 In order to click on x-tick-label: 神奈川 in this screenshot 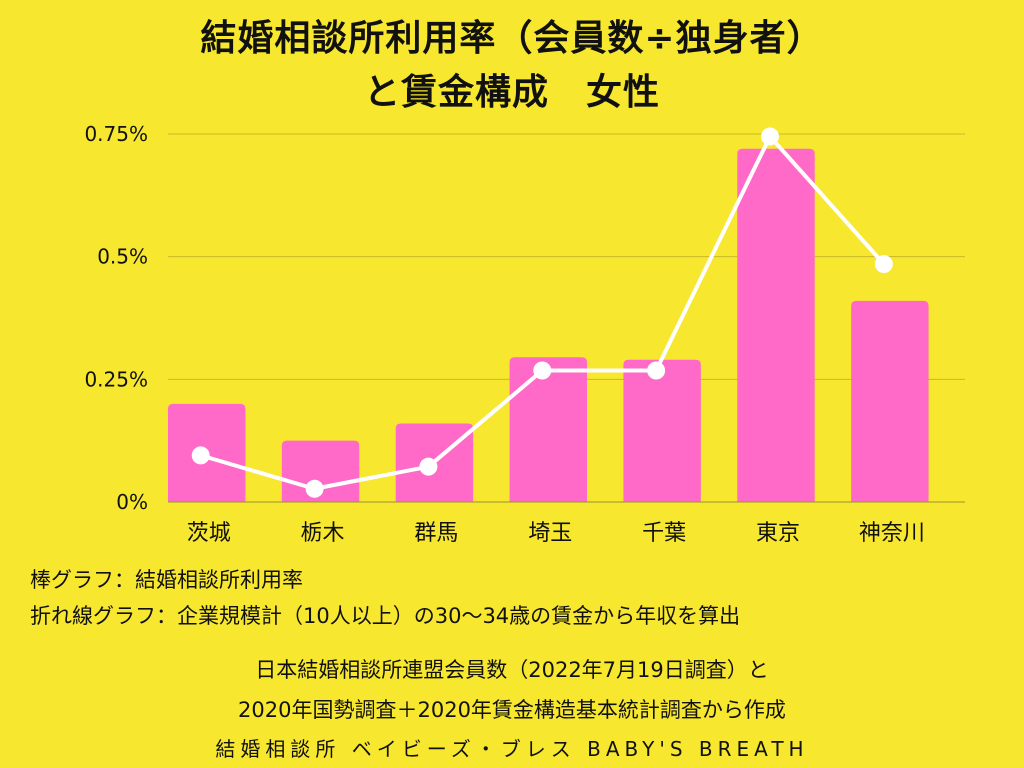, I will do `click(892, 533)`.